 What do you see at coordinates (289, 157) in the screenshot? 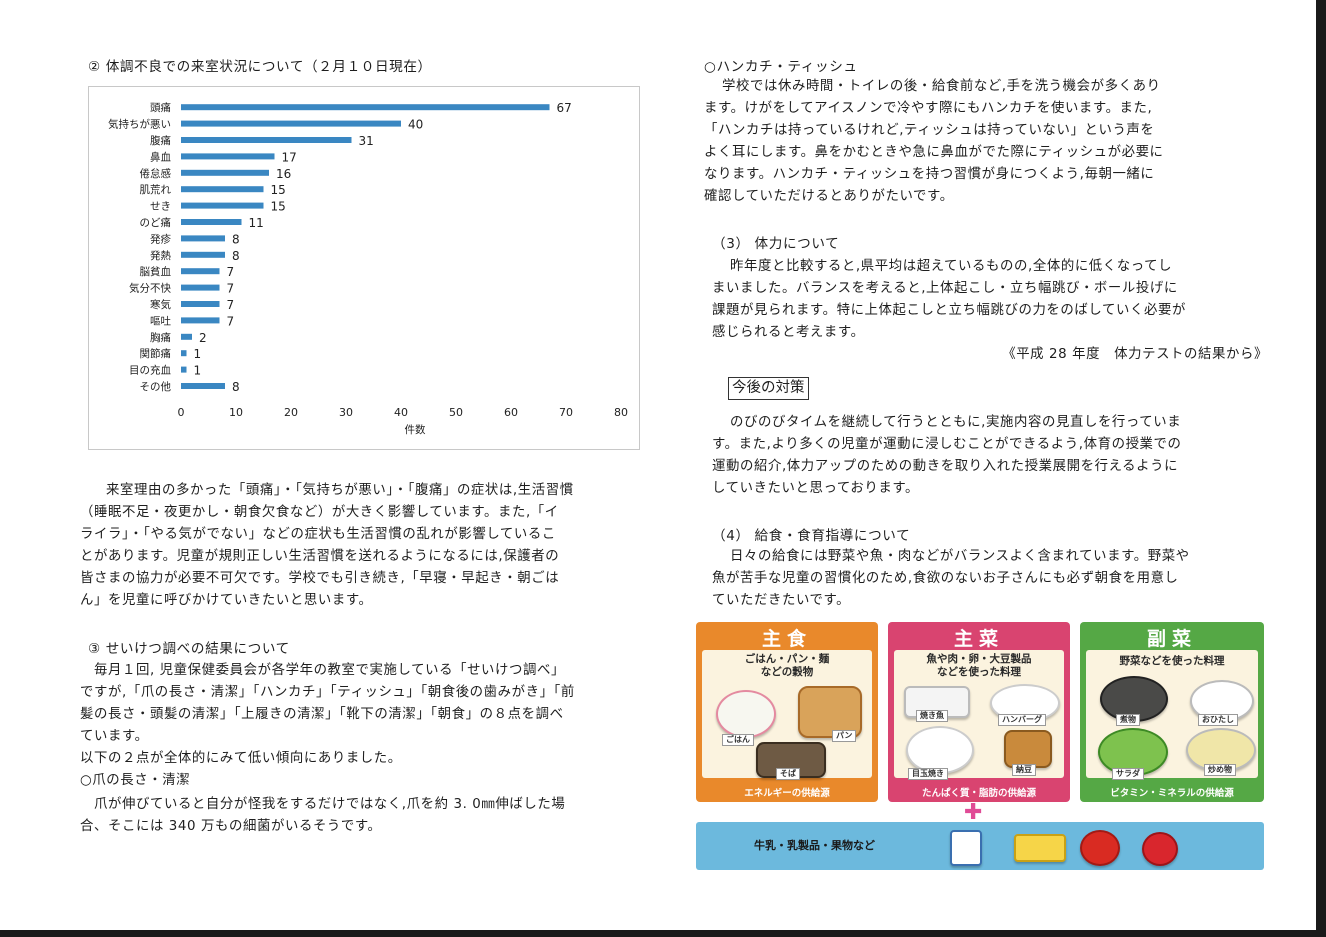
I see `data-label: 17` at bounding box center [289, 157].